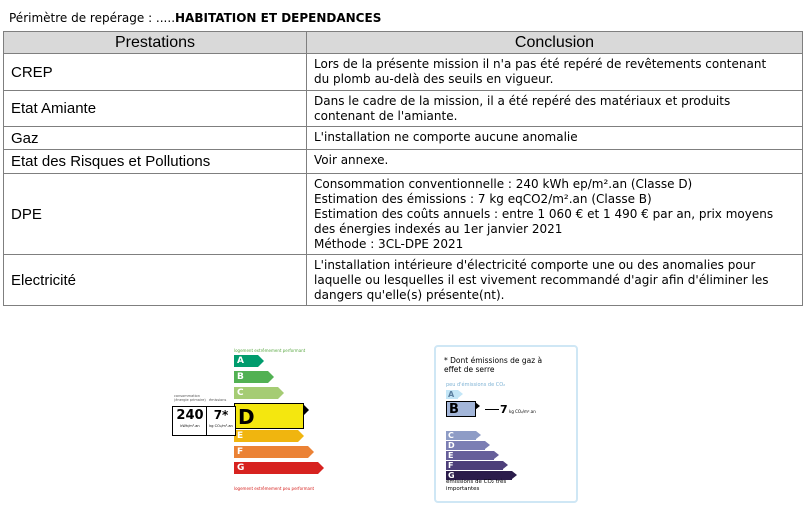 The image size is (807, 511). I want to click on conclusion-line: contenant de l'amiante., so click(386, 116).